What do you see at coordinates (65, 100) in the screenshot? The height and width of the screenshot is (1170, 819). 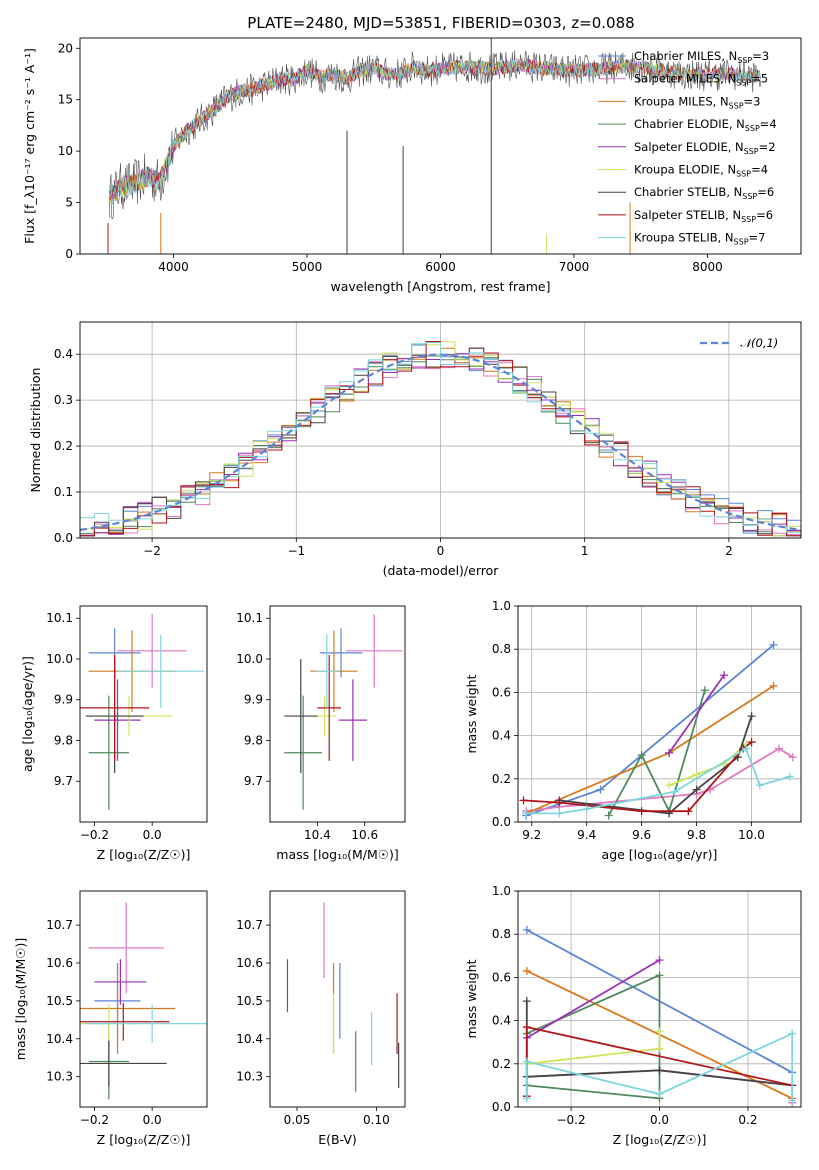 I see `y-tick-label: 15` at bounding box center [65, 100].